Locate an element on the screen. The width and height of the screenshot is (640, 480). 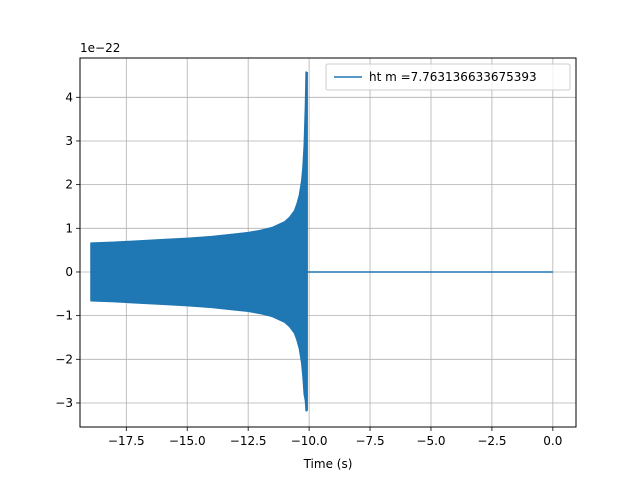
y-tick-label: −2 is located at coordinates (64, 359).